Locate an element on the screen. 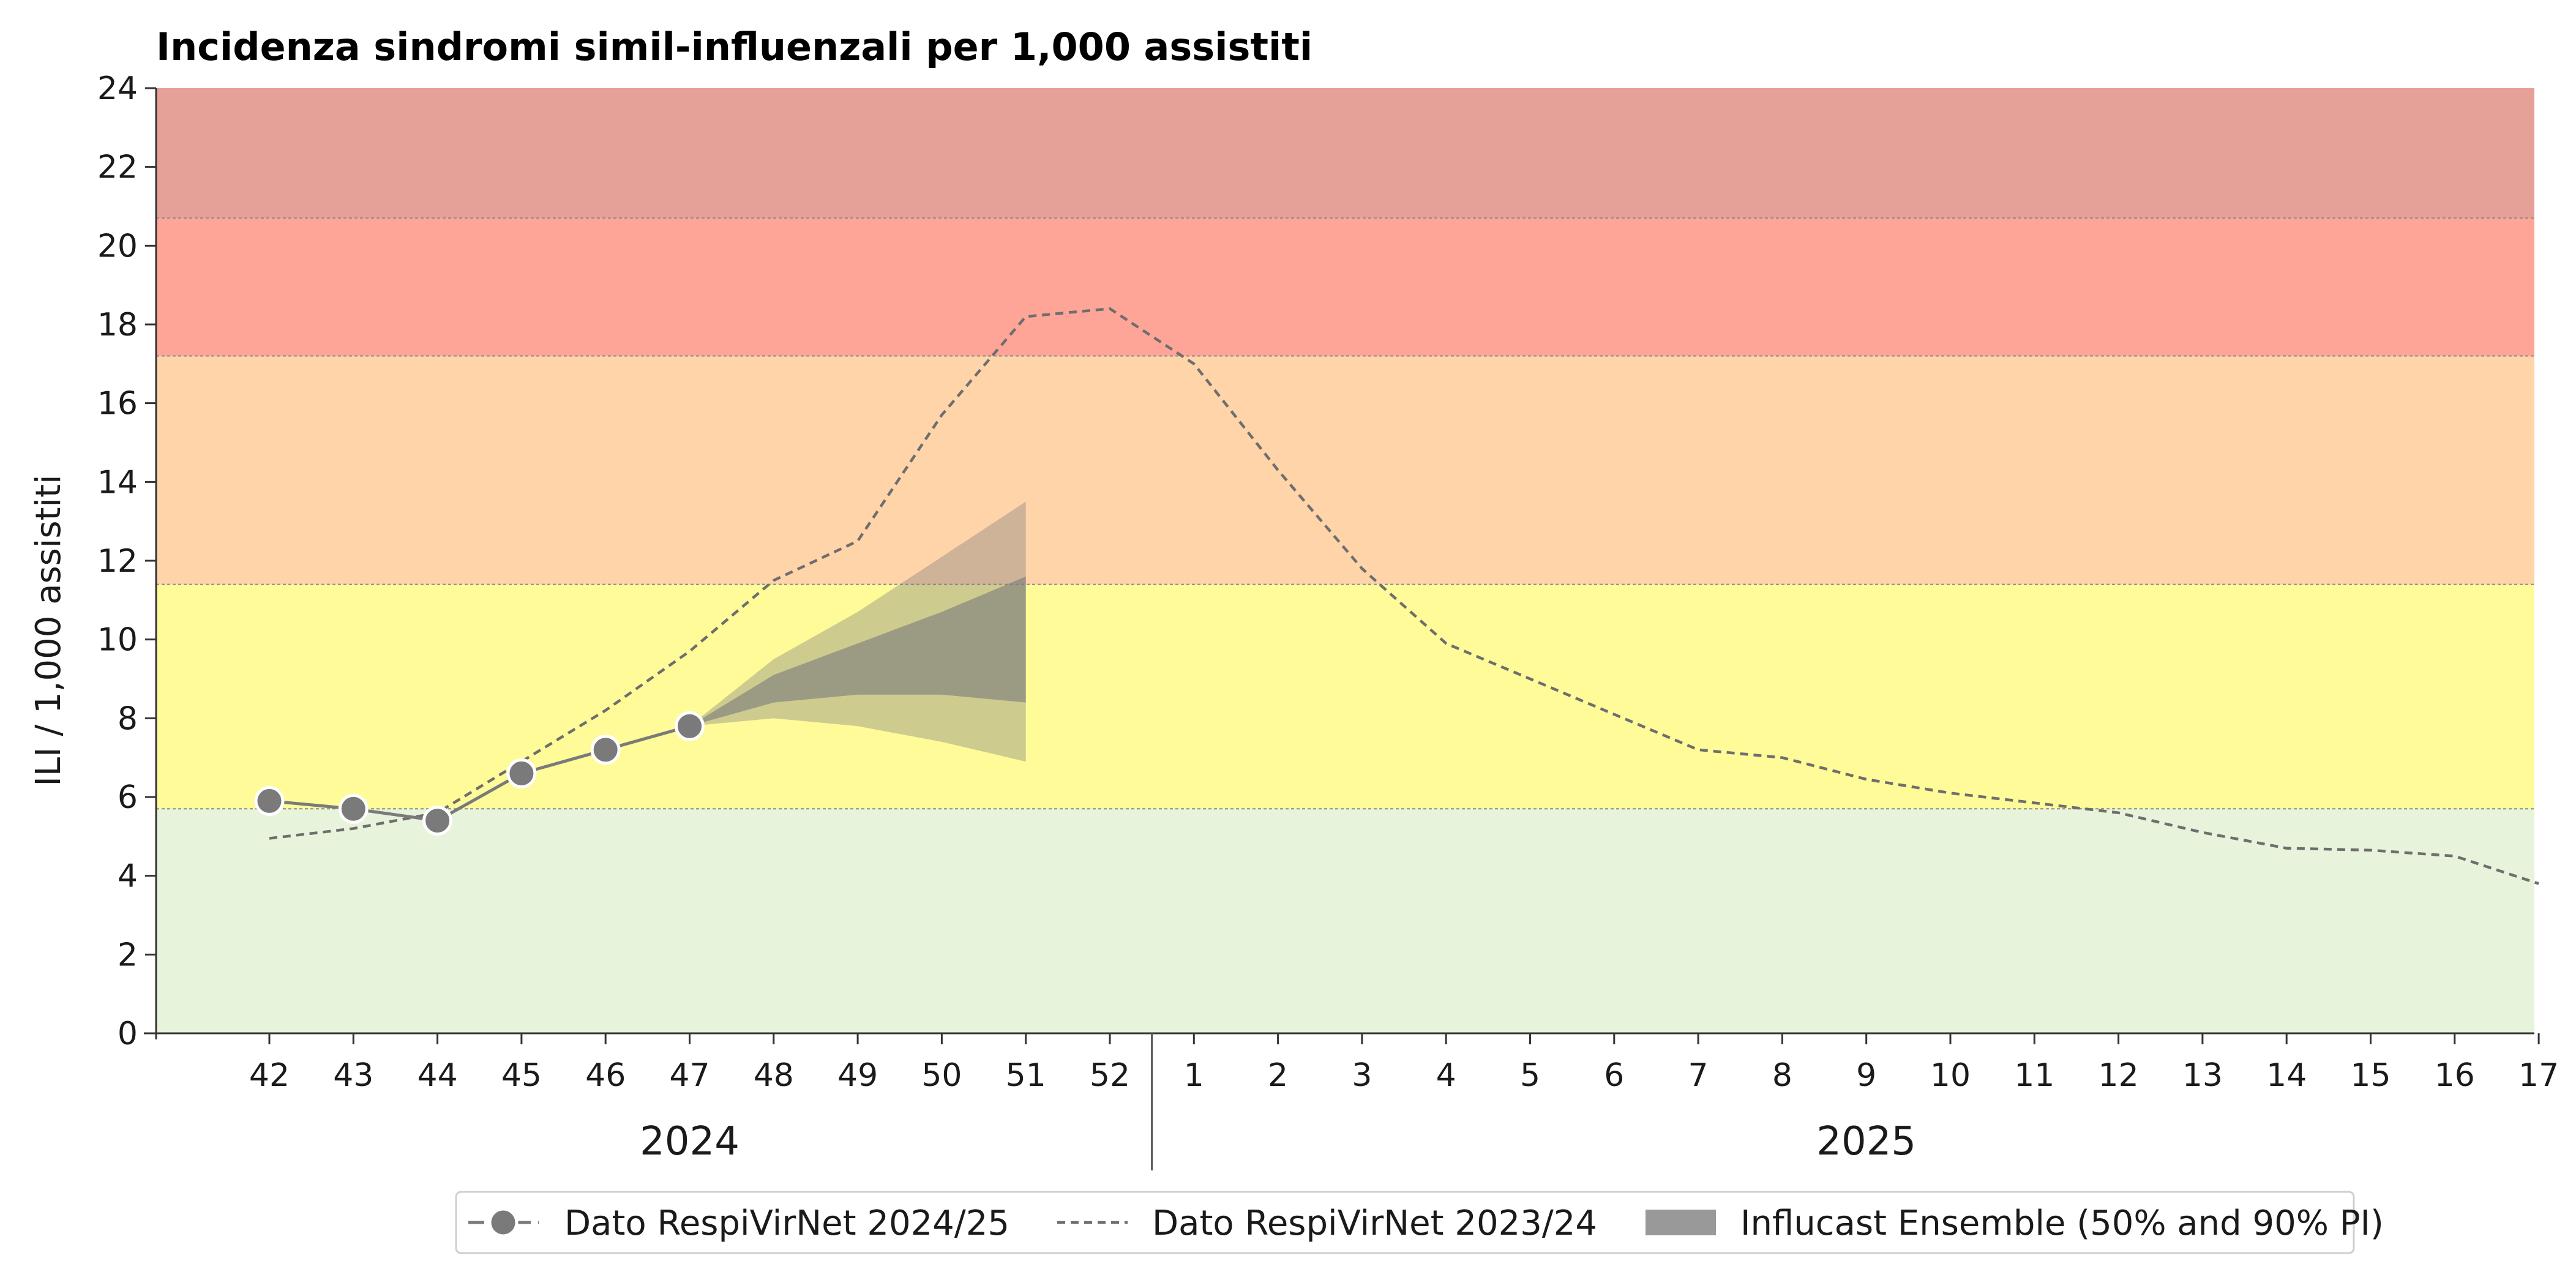 This screenshot has height=1280, width=2576. x-tick-label: 7 is located at coordinates (1699, 1075).